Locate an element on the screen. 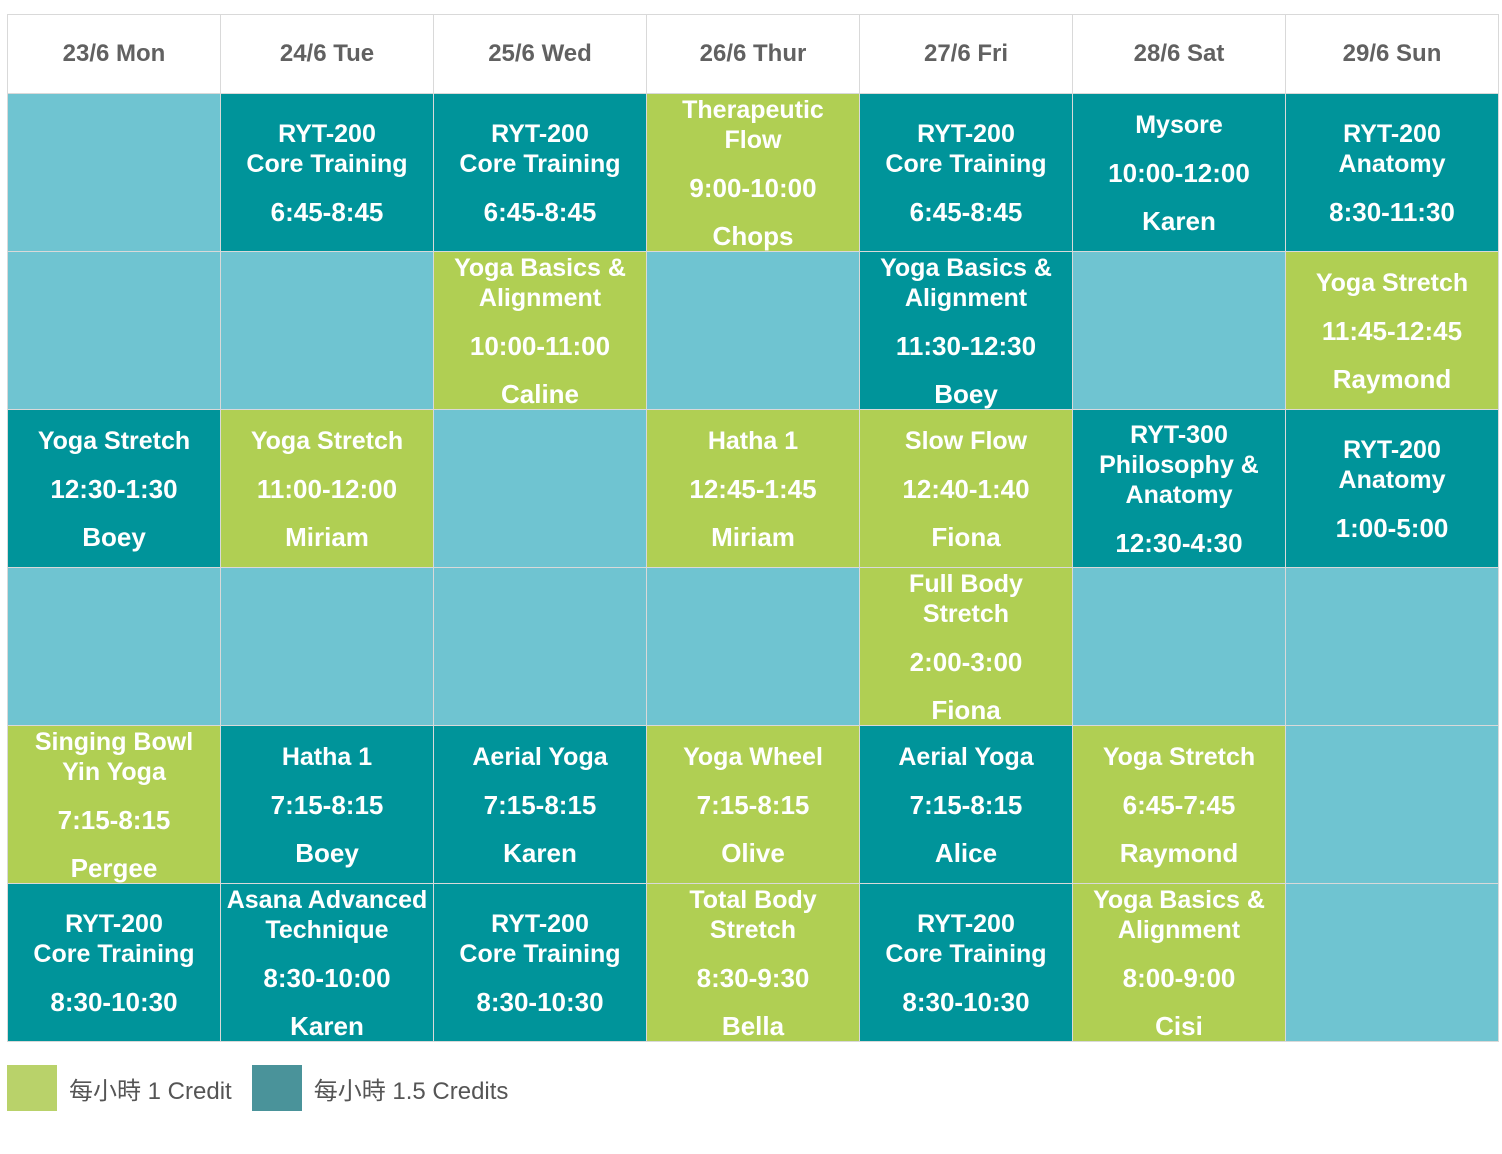 The width and height of the screenshot is (1502, 1154). class-title: Slow Flow is located at coordinates (966, 440).